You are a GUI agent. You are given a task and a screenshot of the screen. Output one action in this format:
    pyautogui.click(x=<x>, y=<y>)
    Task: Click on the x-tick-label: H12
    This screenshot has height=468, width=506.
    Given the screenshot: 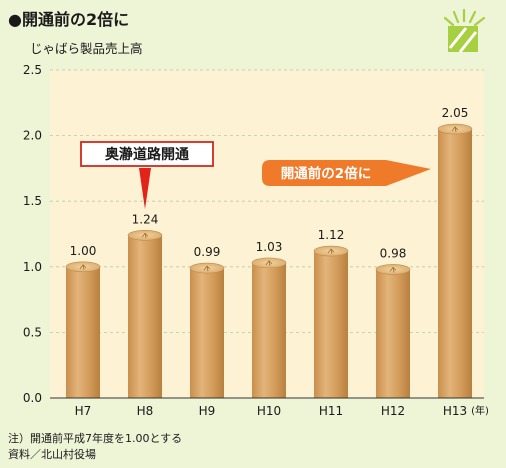 What is the action you would take?
    pyautogui.click(x=393, y=411)
    